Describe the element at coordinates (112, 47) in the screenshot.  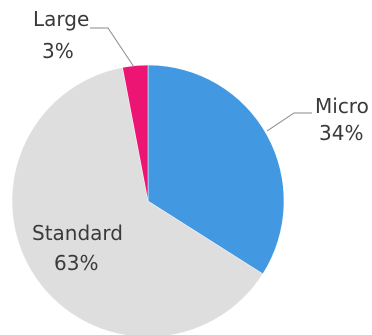
I see `leader-line-large` at that location.